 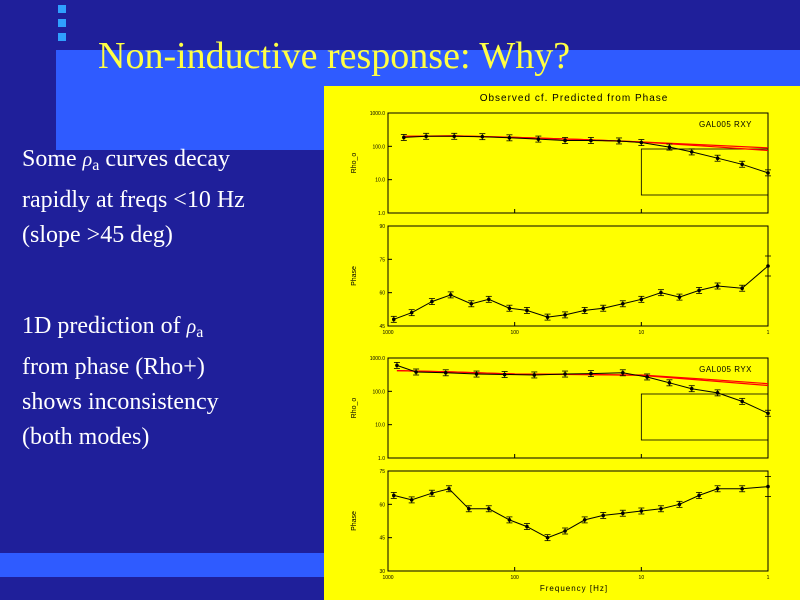 What do you see at coordinates (96, 165) in the screenshot?
I see `rho-subscript: a` at bounding box center [96, 165].